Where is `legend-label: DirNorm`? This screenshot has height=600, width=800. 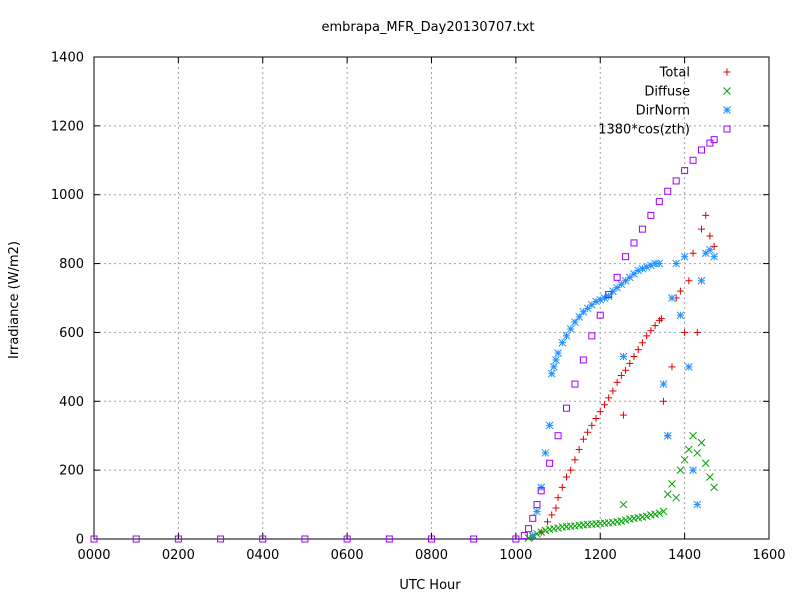 legend-label: DirNorm is located at coordinates (663, 111).